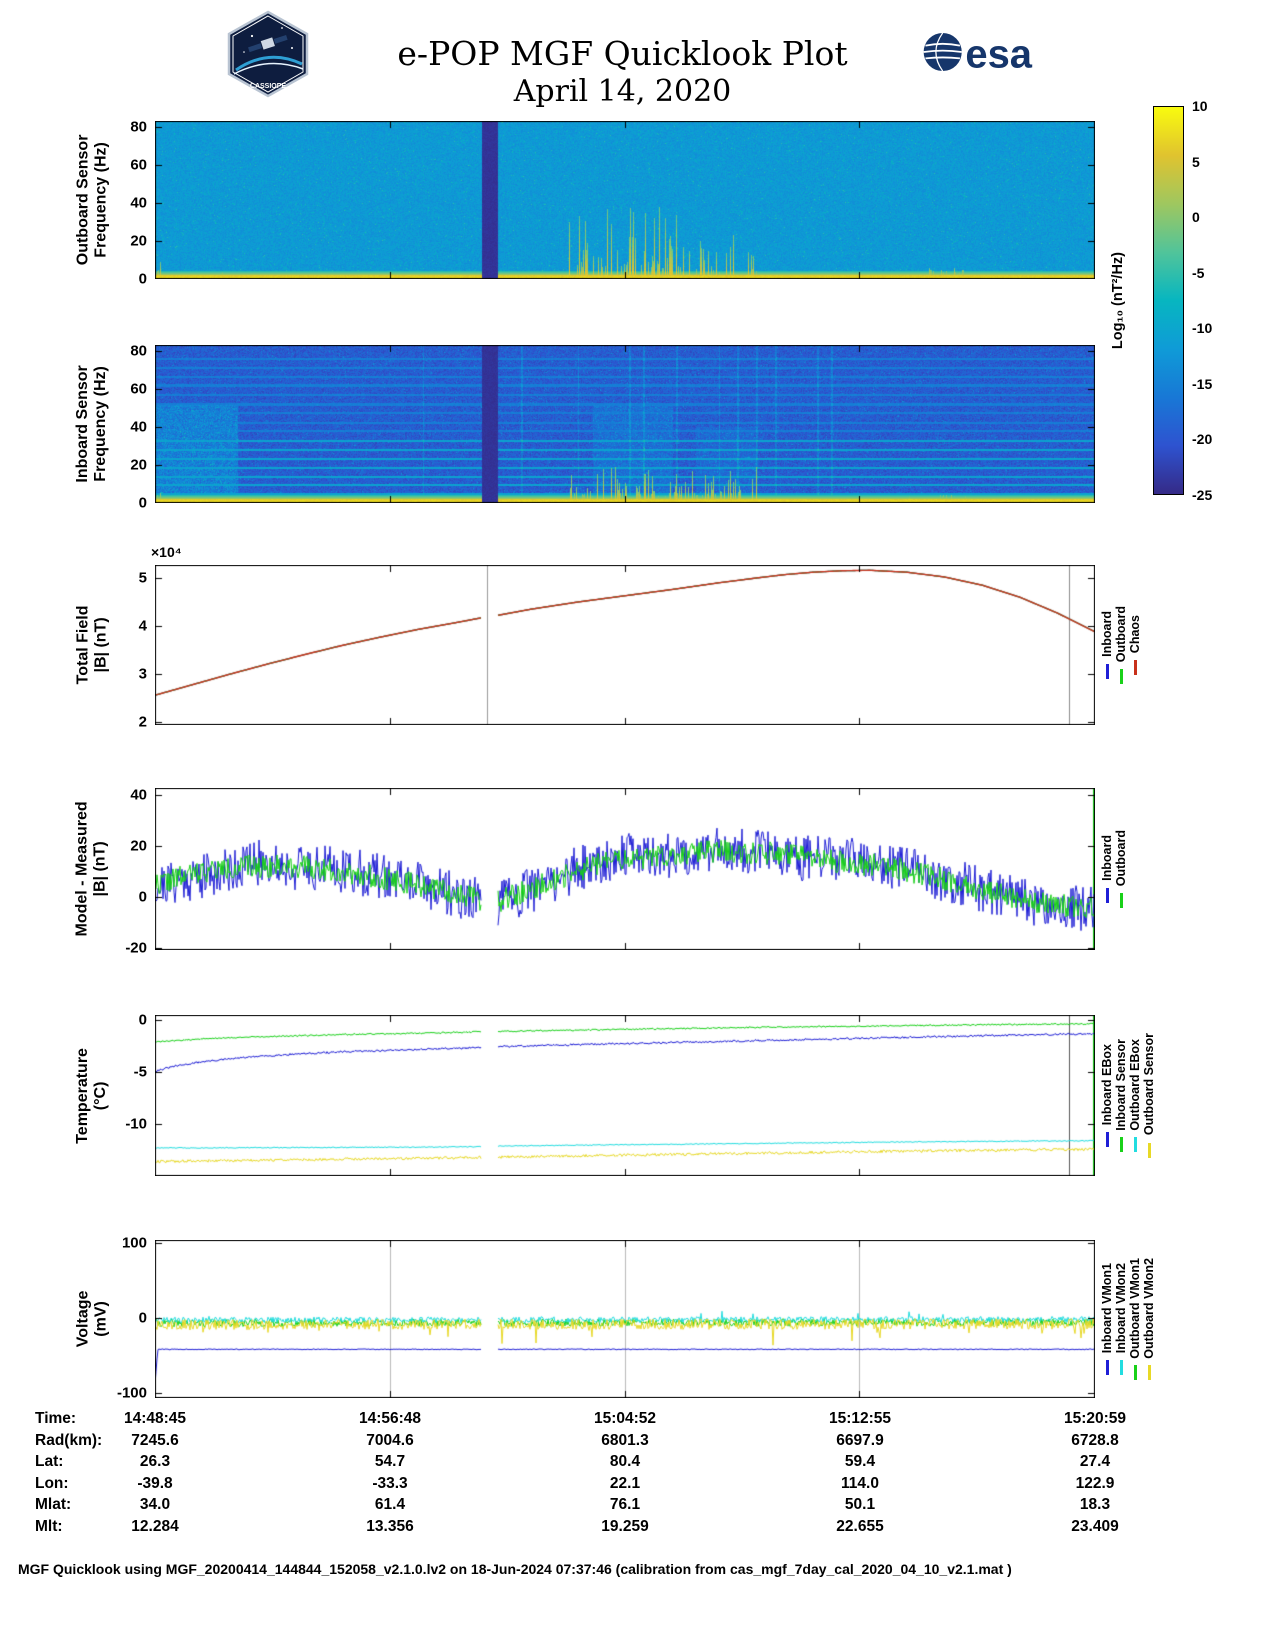  What do you see at coordinates (136, 1124) in the screenshot?
I see `y-tick-label: -10` at bounding box center [136, 1124].